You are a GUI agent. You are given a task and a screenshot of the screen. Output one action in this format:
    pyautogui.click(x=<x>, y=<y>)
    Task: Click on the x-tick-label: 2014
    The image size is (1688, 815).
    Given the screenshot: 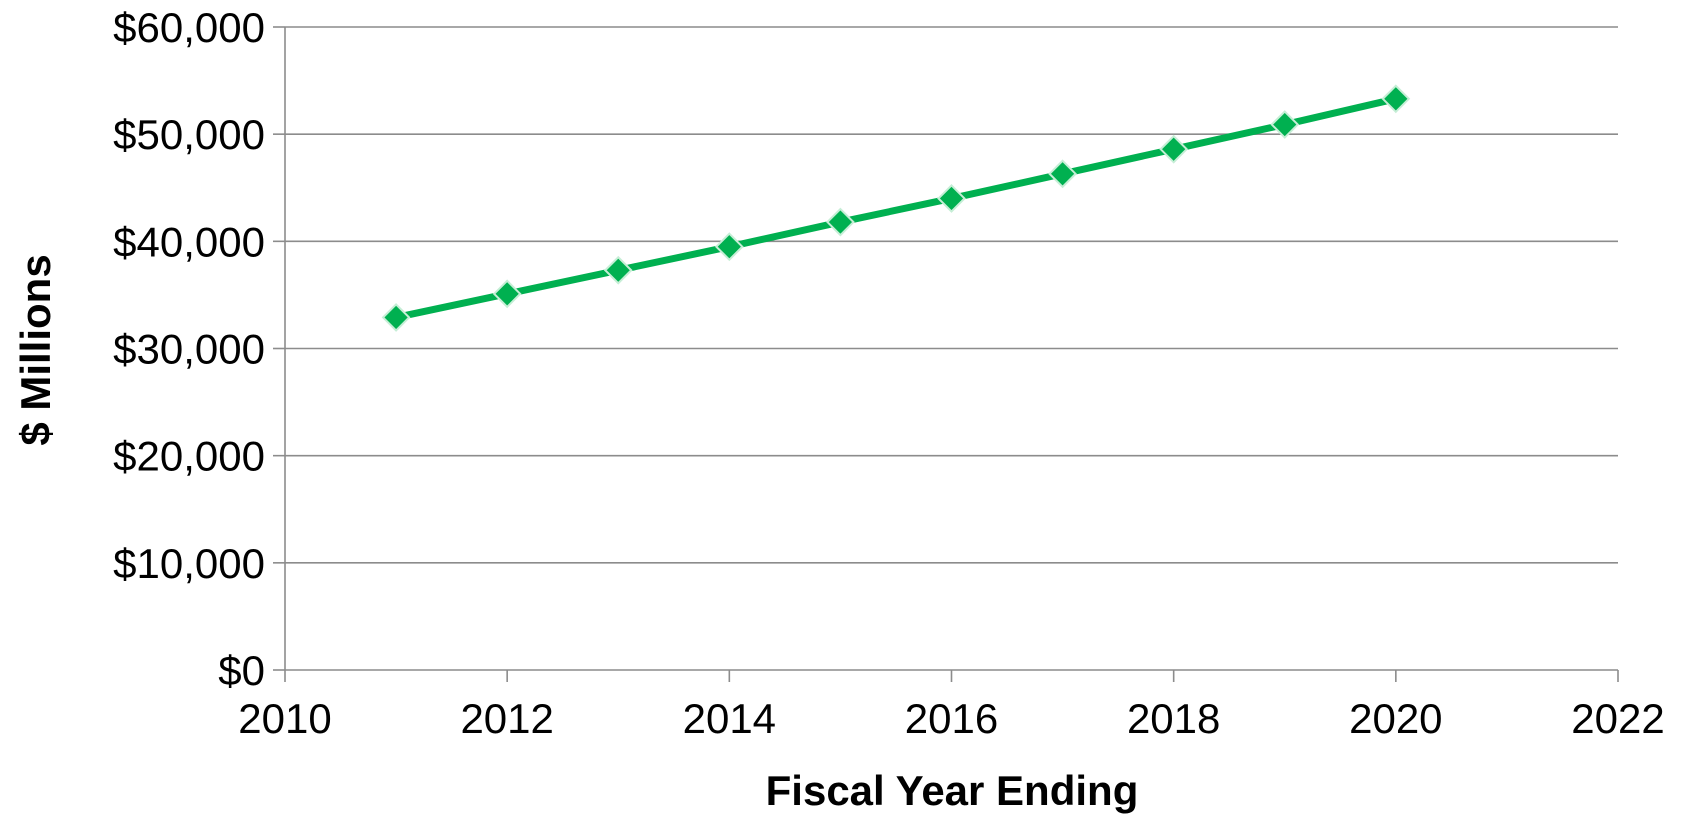 What is the action you would take?
    pyautogui.click(x=729, y=718)
    